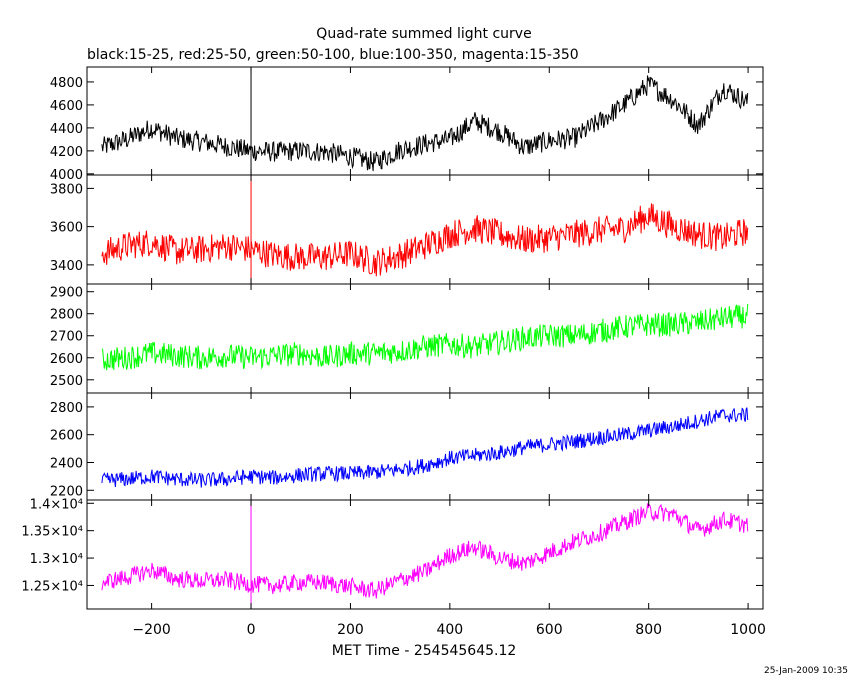  I want to click on x-tick-label: −200, so click(151, 630).